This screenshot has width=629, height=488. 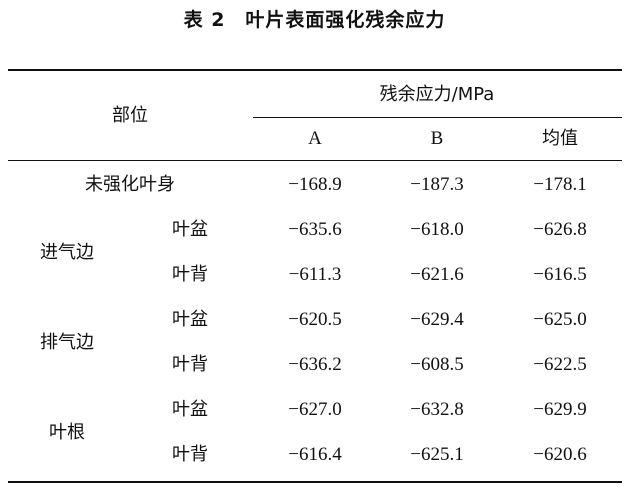 I want to click on table-cell: −625.0, so click(x=560, y=319).